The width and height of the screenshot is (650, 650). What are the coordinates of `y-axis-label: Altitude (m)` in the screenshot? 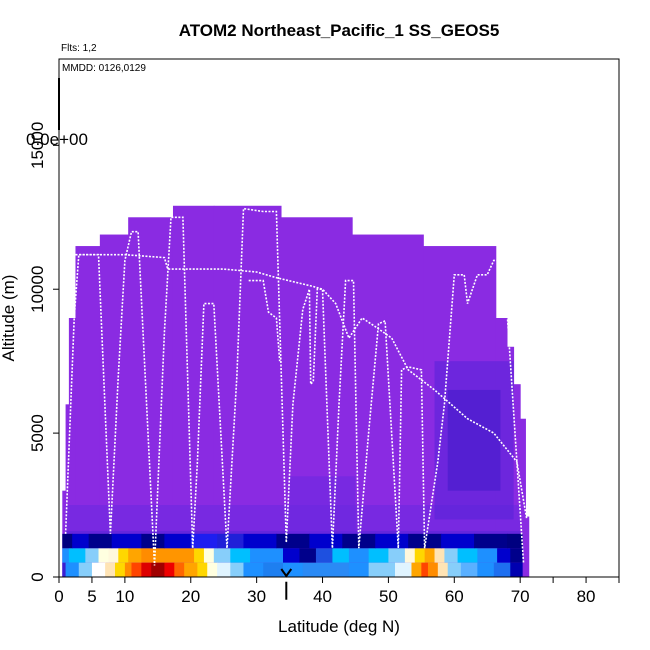 It's located at (9, 318).